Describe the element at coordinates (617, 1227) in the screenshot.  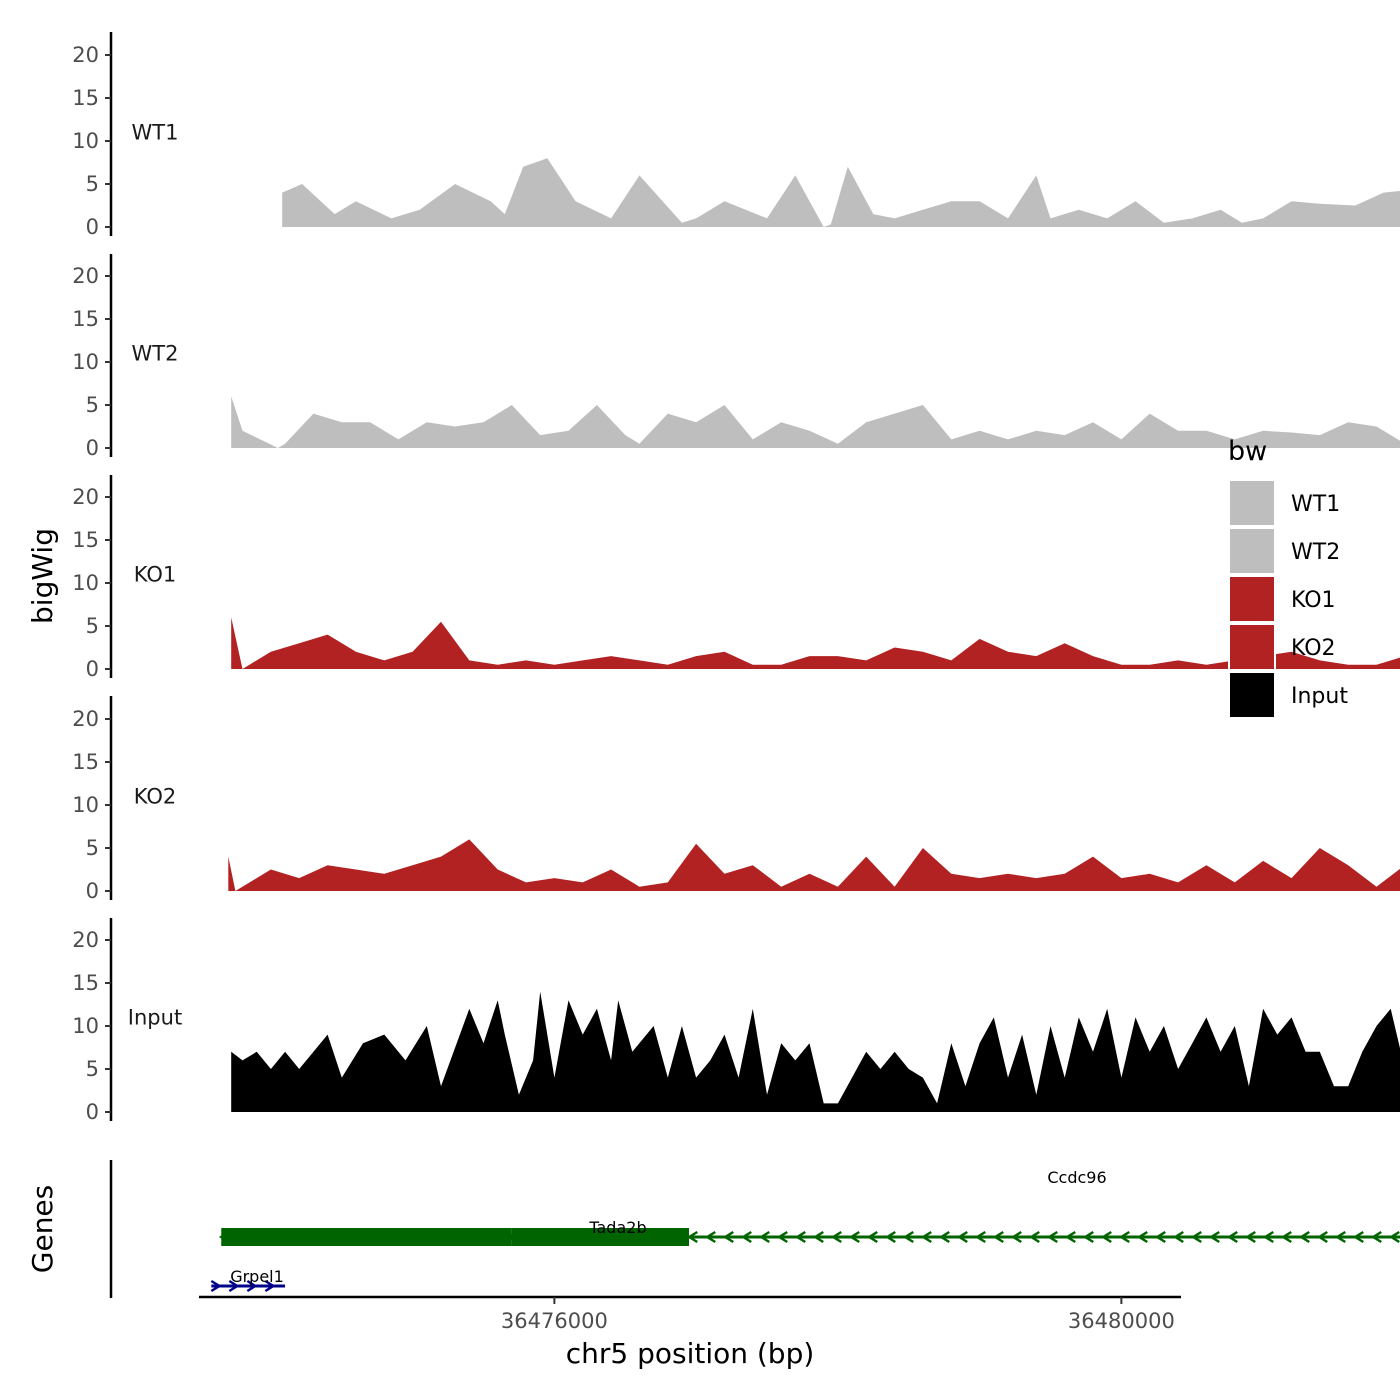
I see `gene-label: Tada2b` at that location.